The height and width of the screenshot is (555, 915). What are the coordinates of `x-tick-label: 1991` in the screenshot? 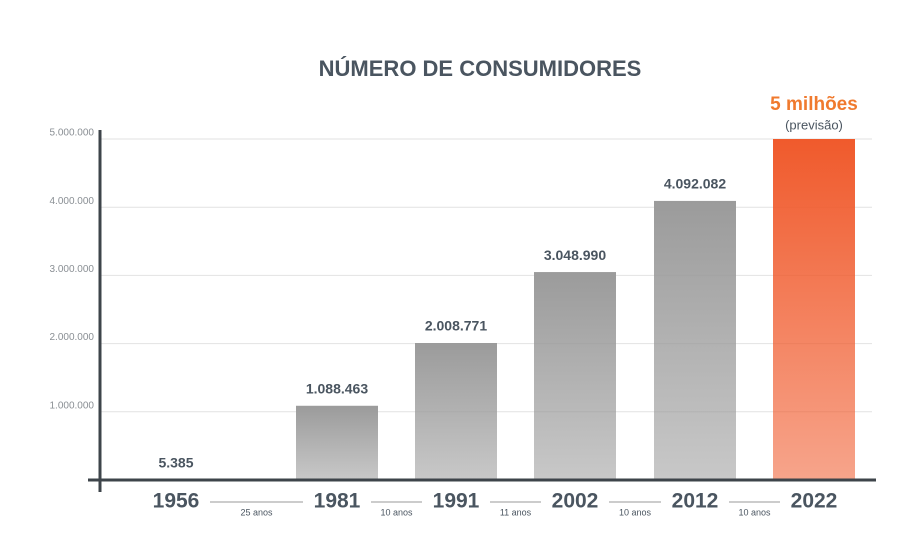 It's located at (456, 501).